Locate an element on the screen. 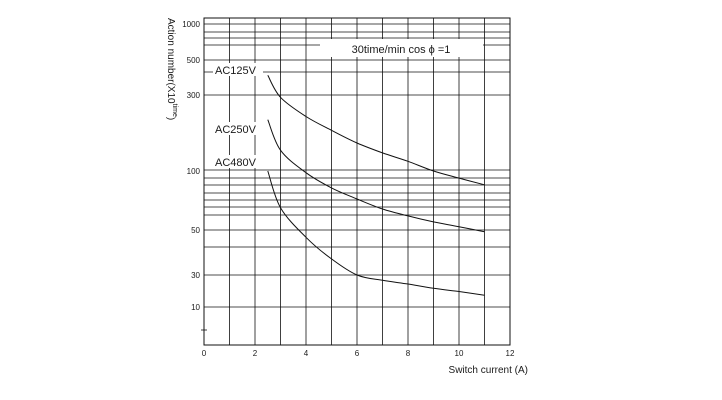 This screenshot has height=400, width=722. y-axis-label: Action number(X10time) is located at coordinates (171, 69).